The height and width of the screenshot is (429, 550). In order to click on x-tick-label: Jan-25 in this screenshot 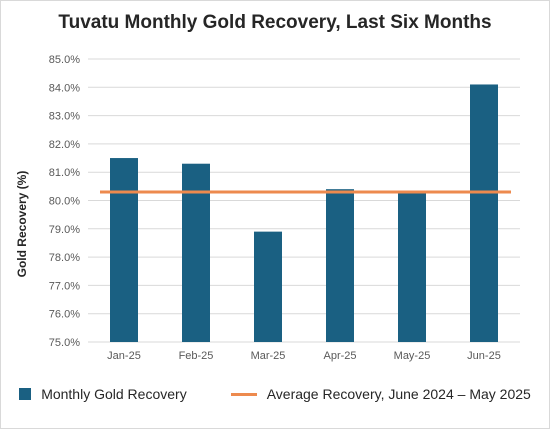, I will do `click(124, 356)`.